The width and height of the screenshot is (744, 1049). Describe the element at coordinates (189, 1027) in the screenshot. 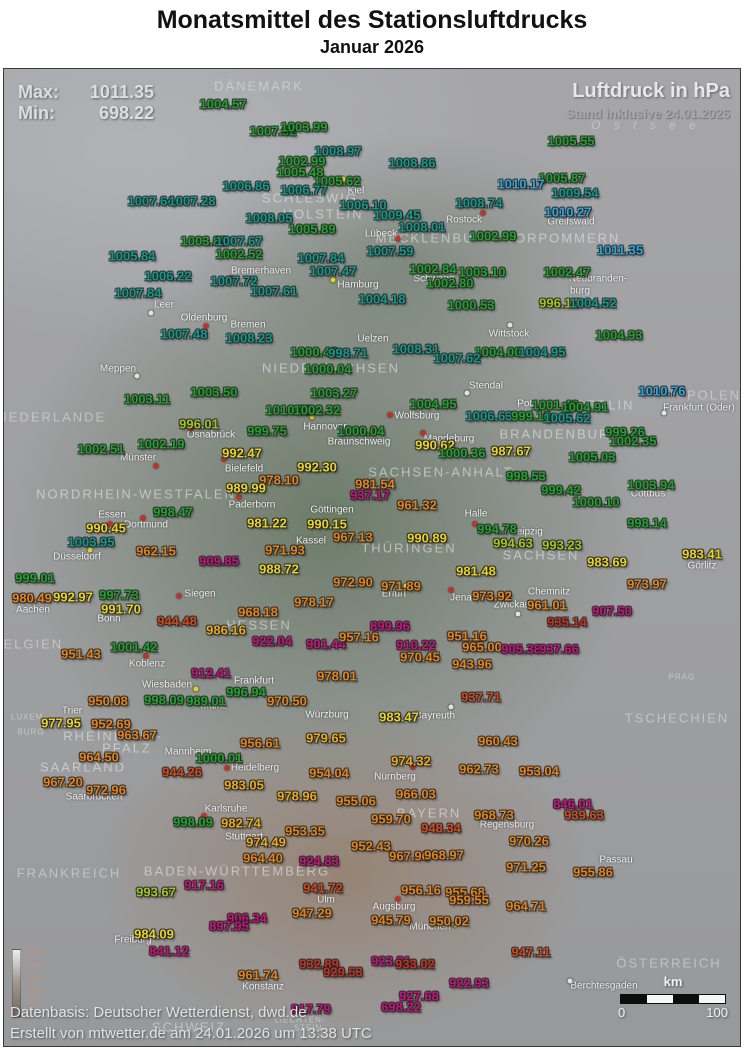

I see `region-label: SCHWEIZ` at that location.